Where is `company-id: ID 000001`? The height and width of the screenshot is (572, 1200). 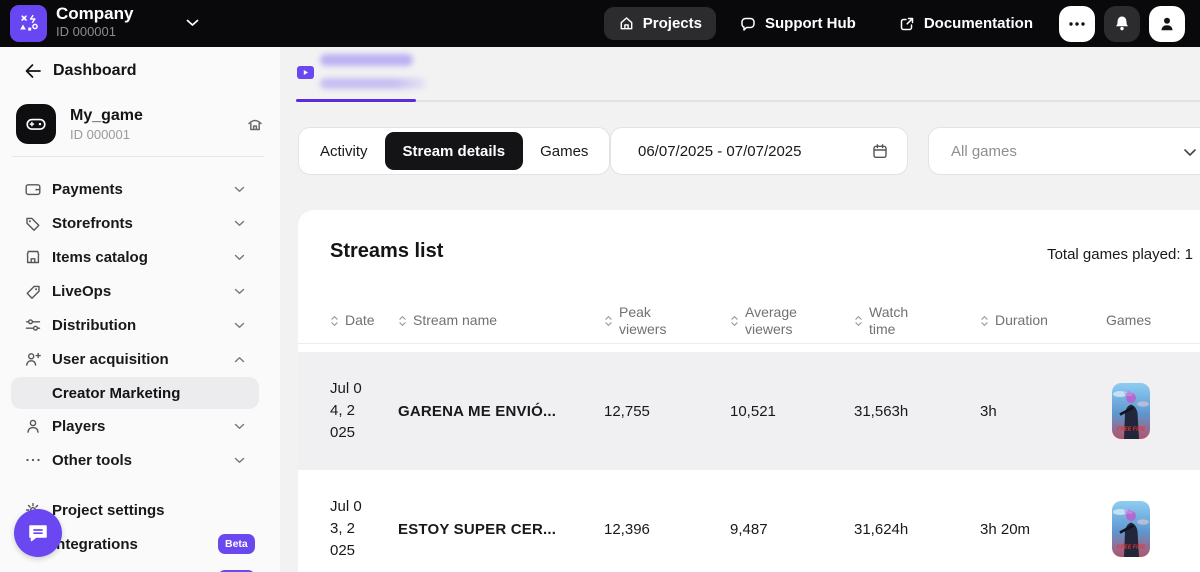 company-id: ID 000001 is located at coordinates (86, 31).